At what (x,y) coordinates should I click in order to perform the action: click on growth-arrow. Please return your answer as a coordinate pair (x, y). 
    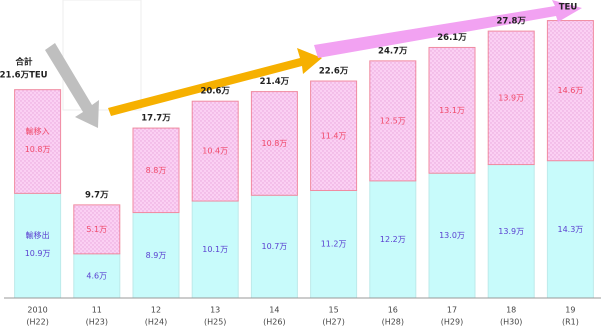
    Looking at the image, I should click on (215, 82).